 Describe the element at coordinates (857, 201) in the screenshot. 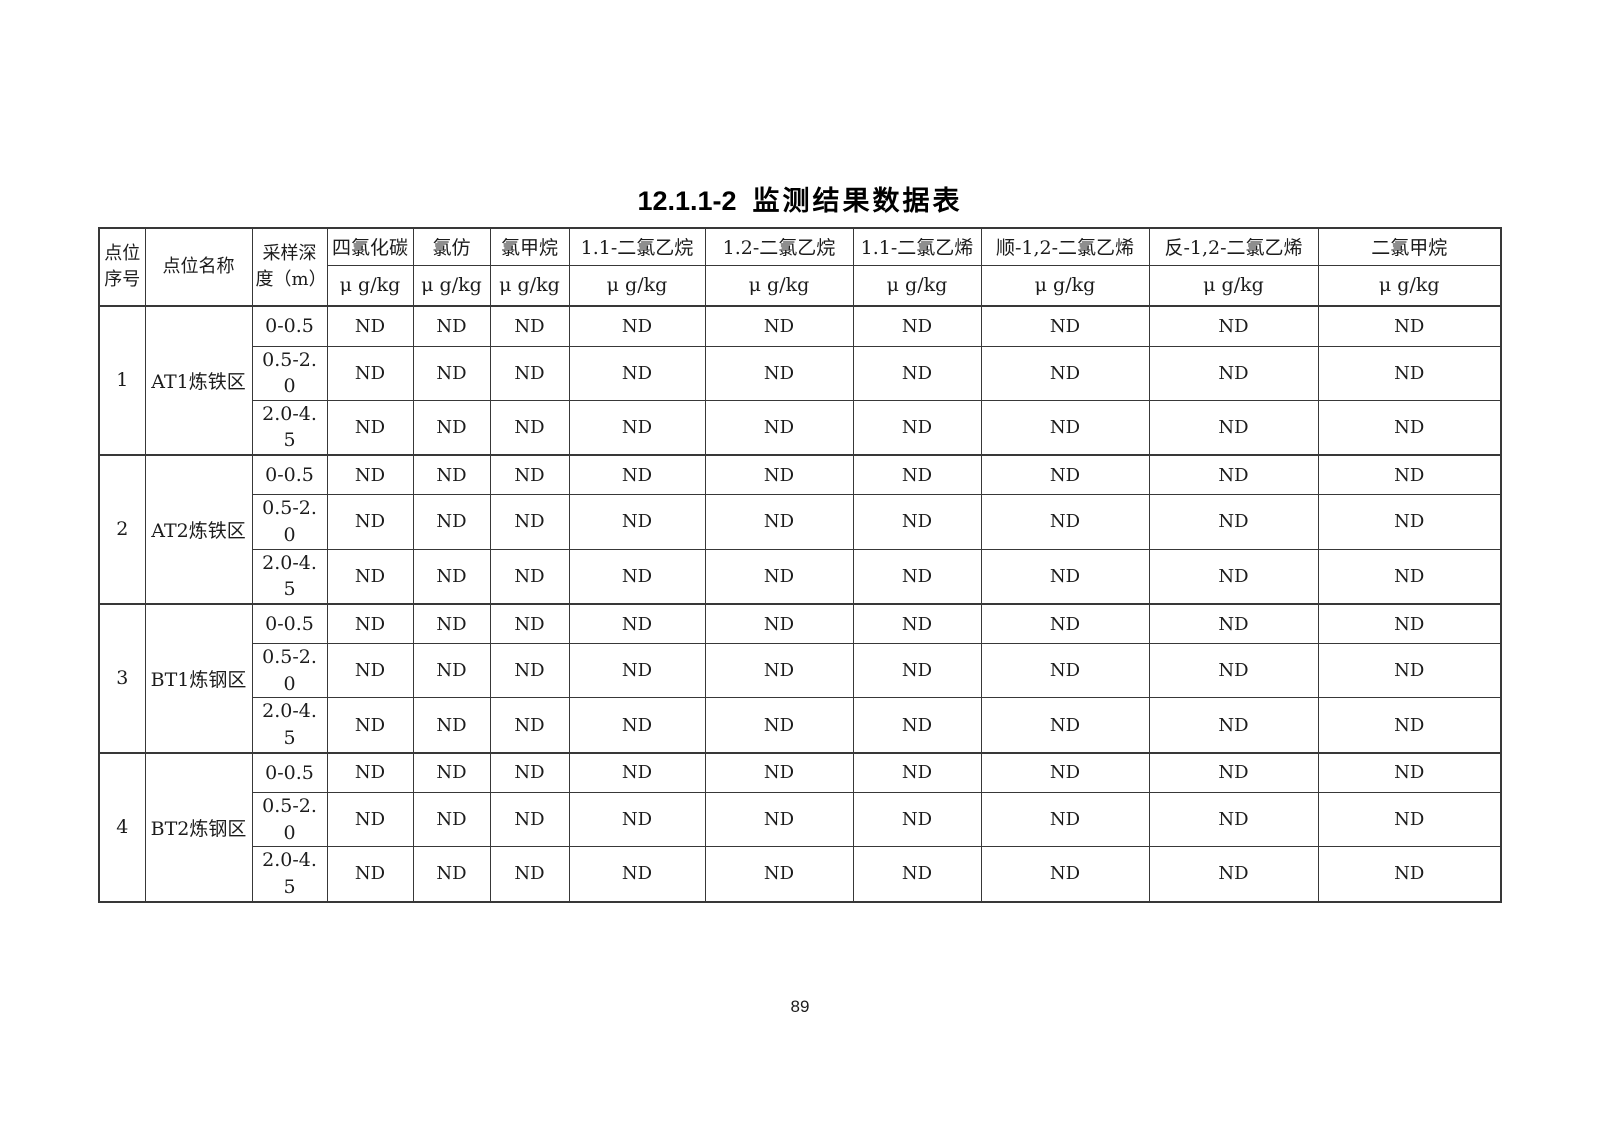

I see `table-title-text: 监测结果数据表` at that location.